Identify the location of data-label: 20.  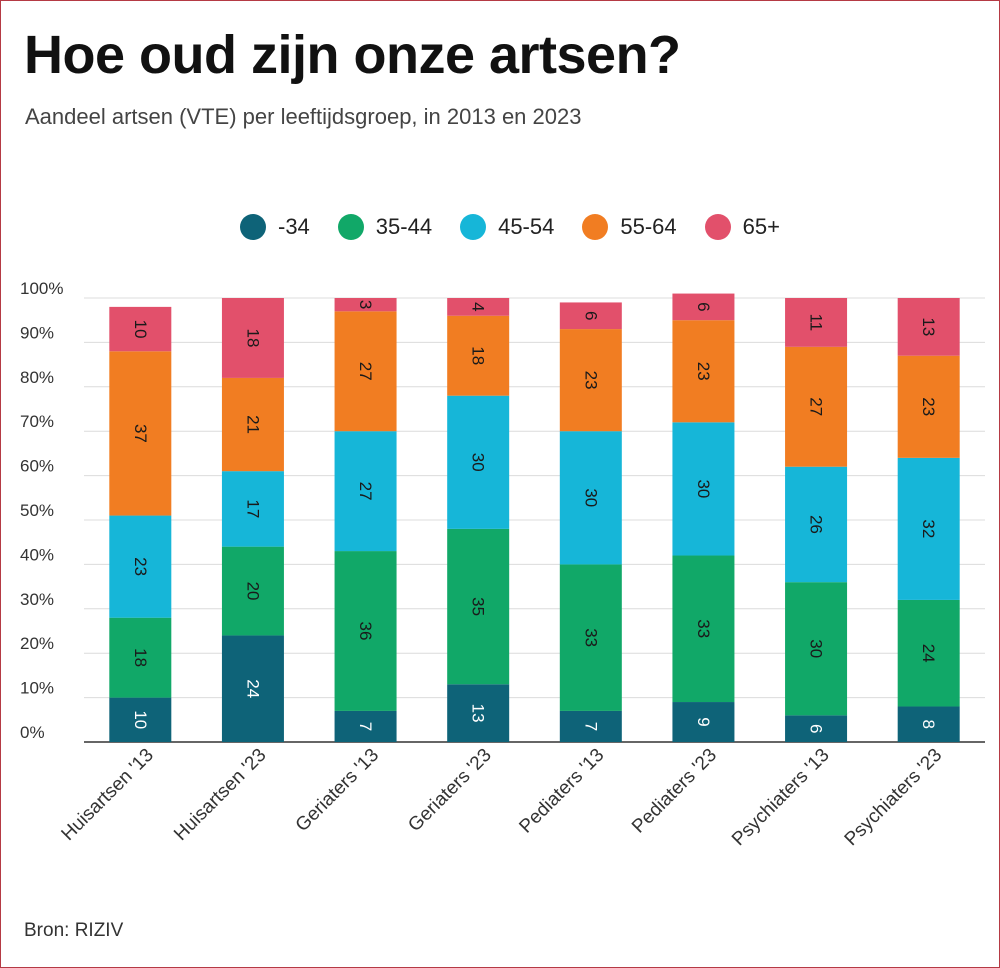
(252, 591).